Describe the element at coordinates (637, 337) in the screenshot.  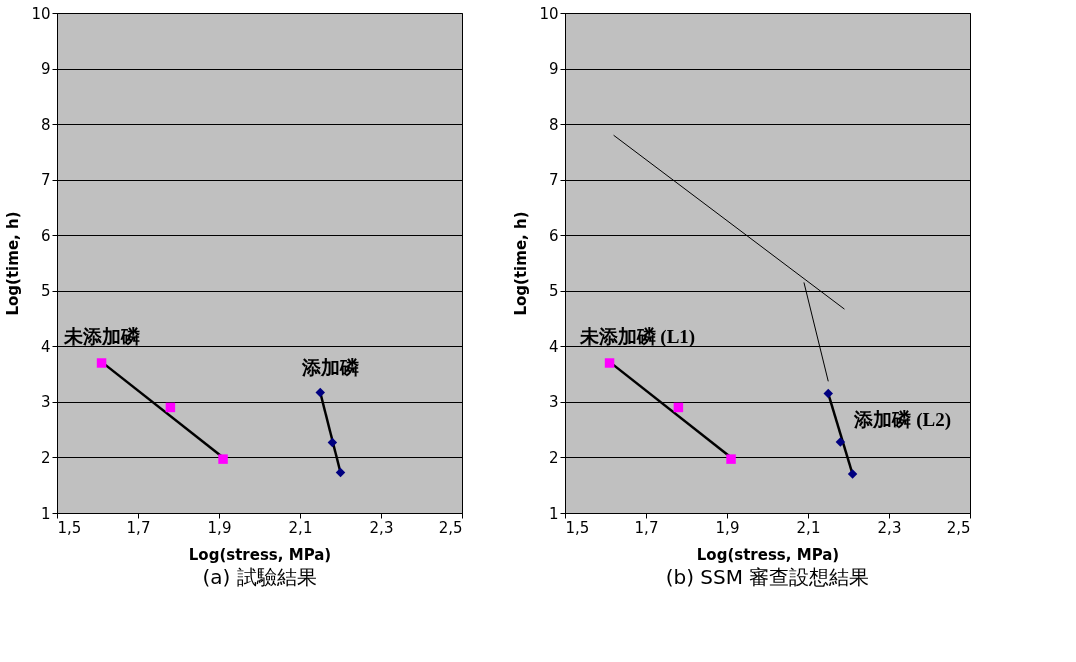
I see `series-label: 未添加磷 (L1)` at that location.